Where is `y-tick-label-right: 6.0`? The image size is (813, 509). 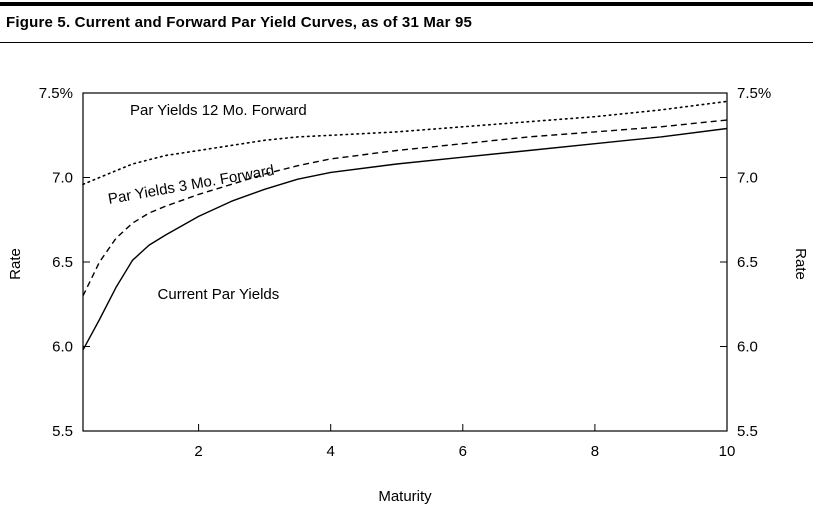 y-tick-label-right: 6.0 is located at coordinates (747, 347).